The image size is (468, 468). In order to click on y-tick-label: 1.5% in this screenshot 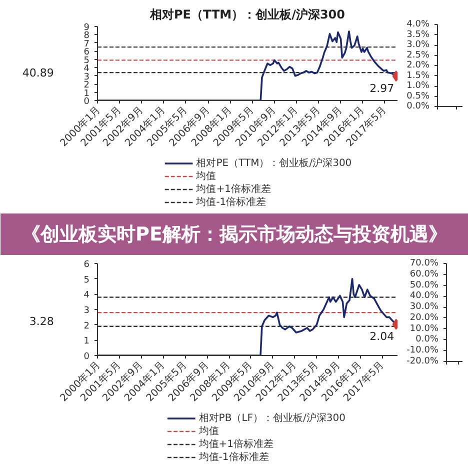, I will do `click(418, 75)`.